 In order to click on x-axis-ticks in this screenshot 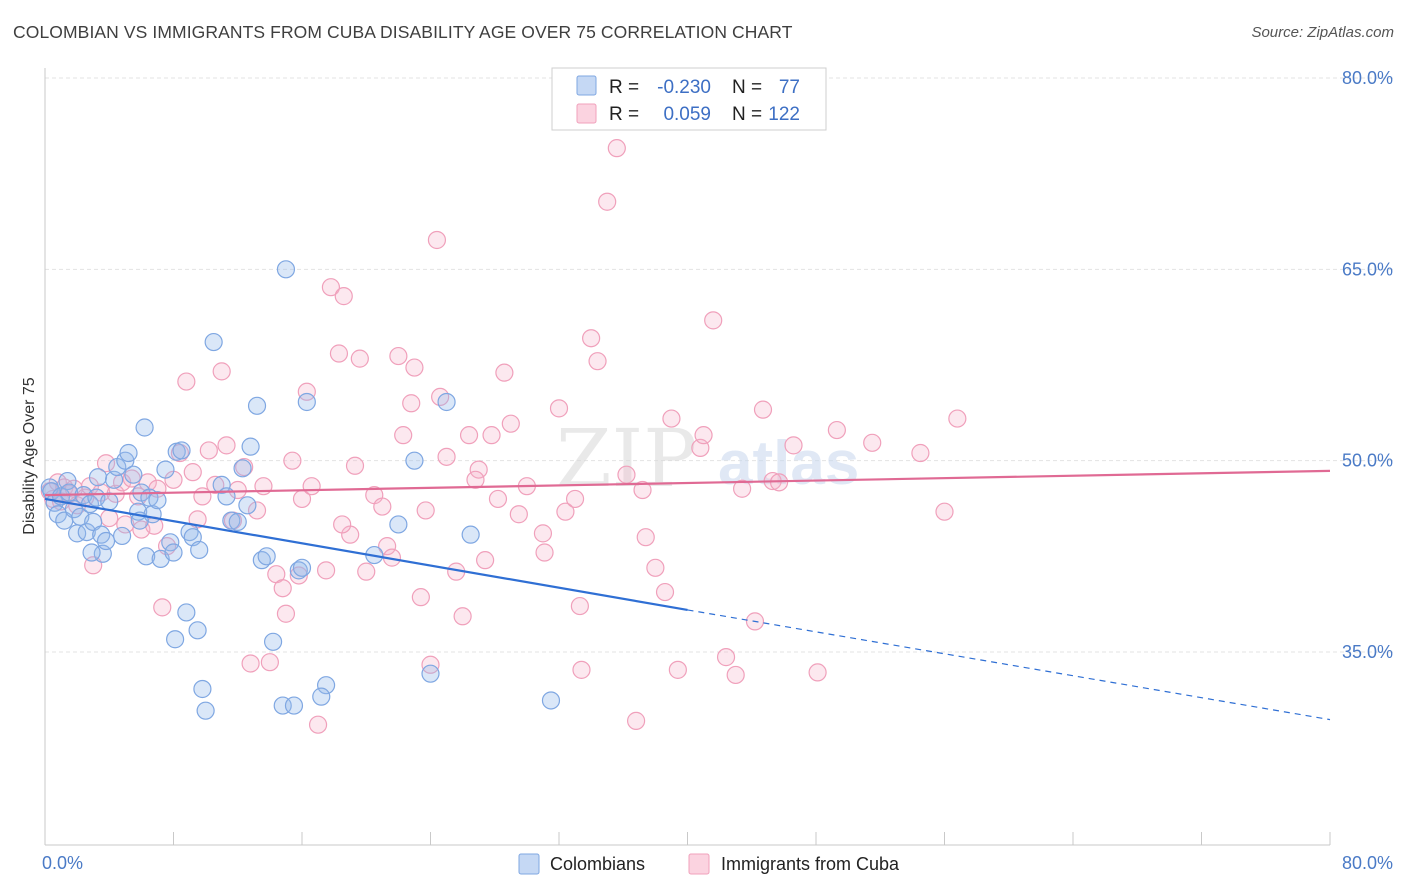, I will do `click(687, 838)`.